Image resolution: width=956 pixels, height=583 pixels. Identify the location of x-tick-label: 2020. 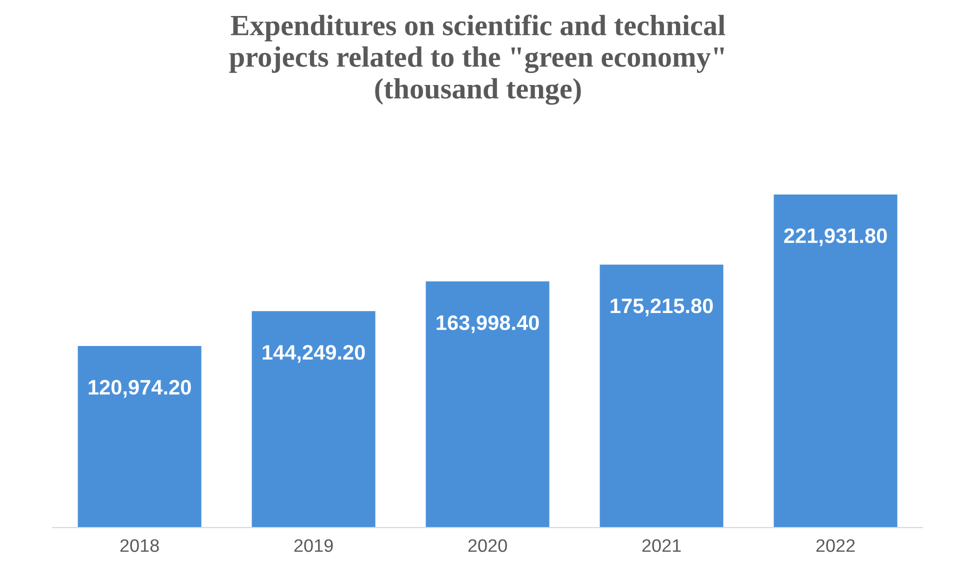
(487, 545).